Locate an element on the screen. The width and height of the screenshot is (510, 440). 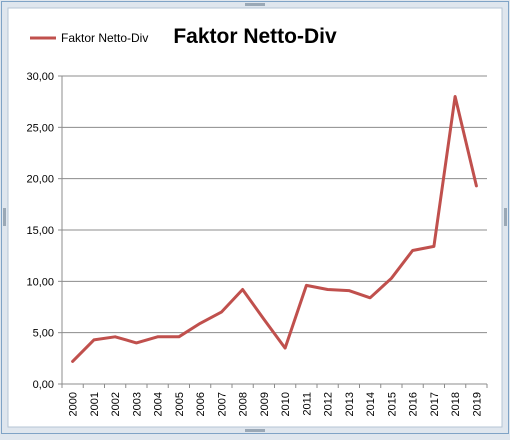
x-tick-label: 2003 is located at coordinates (137, 404).